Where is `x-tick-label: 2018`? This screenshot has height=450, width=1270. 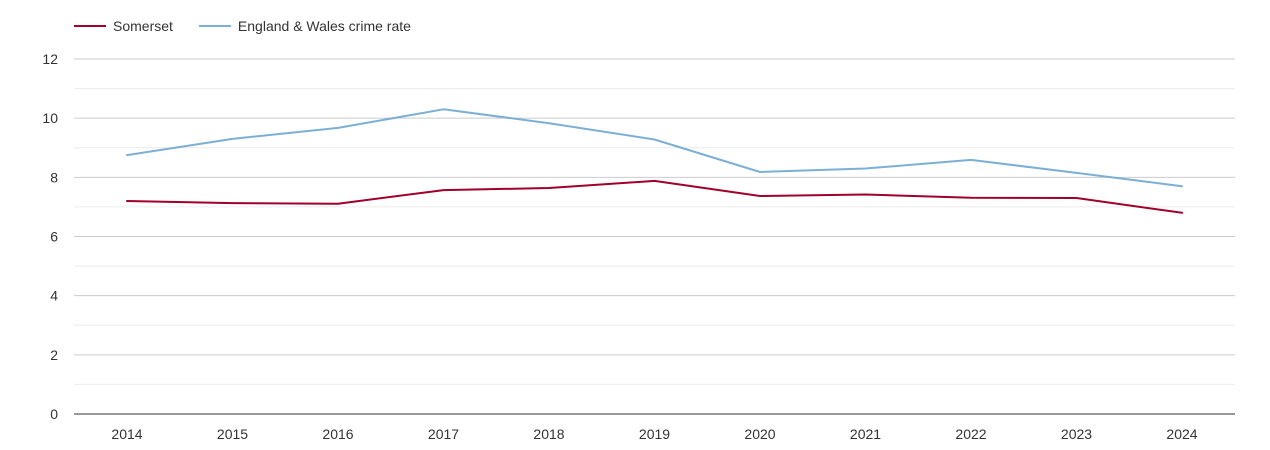 x-tick-label: 2018 is located at coordinates (548, 434).